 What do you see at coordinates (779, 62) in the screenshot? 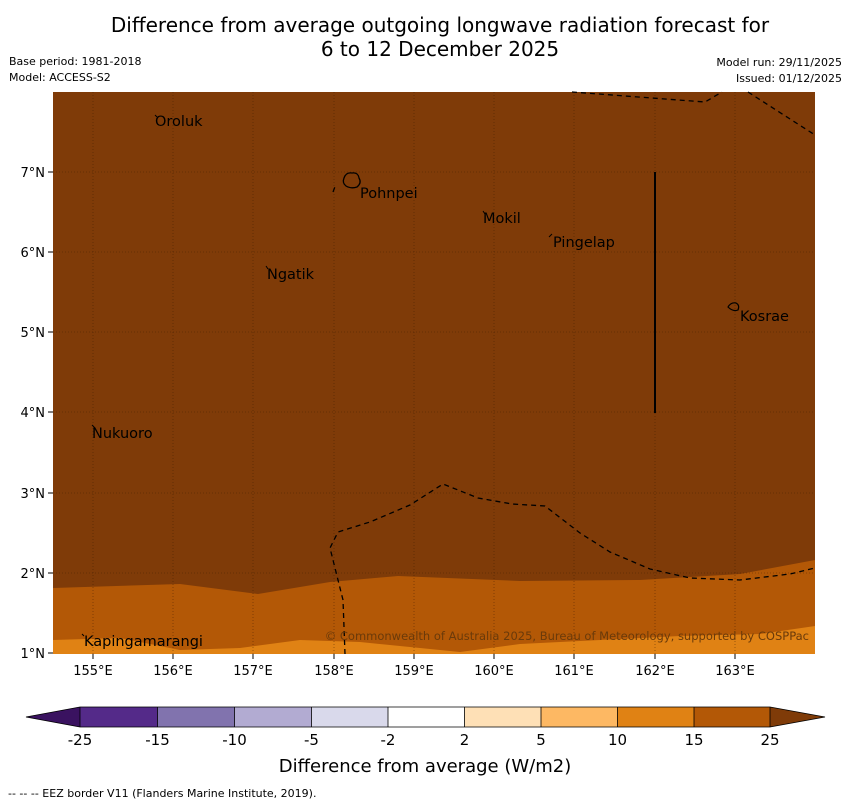
I see `model-run-label: Model run: 29/11/2025` at bounding box center [779, 62].